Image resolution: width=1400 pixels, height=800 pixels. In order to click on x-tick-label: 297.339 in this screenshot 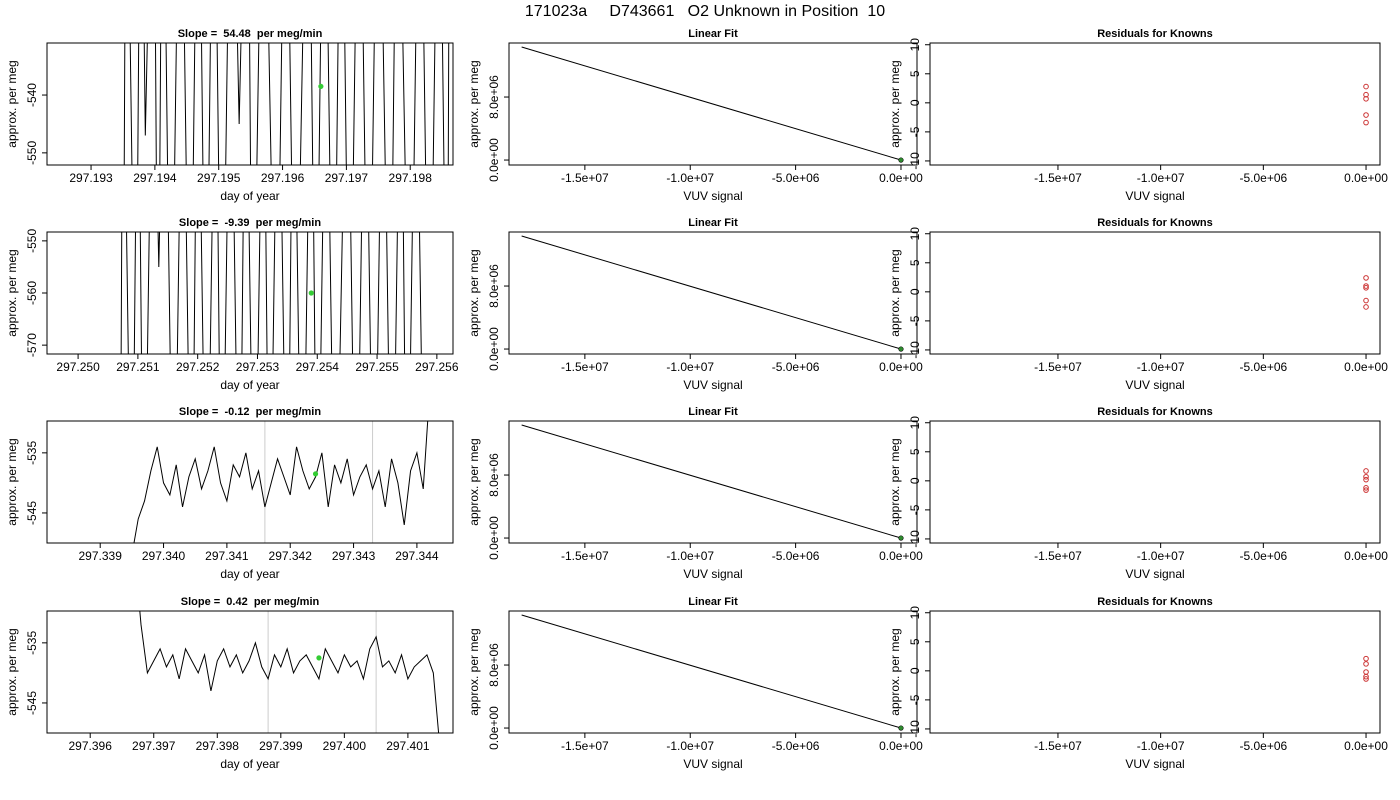, I will do `click(101, 556)`.